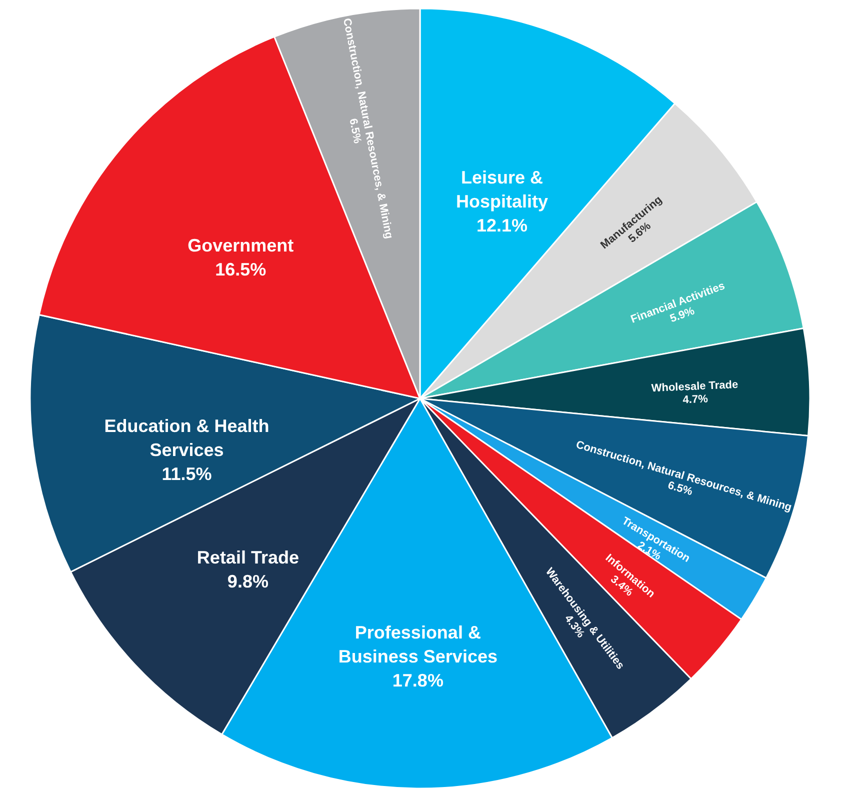 This screenshot has height=789, width=854. I want to click on data-label: 17.8%, so click(418, 680).